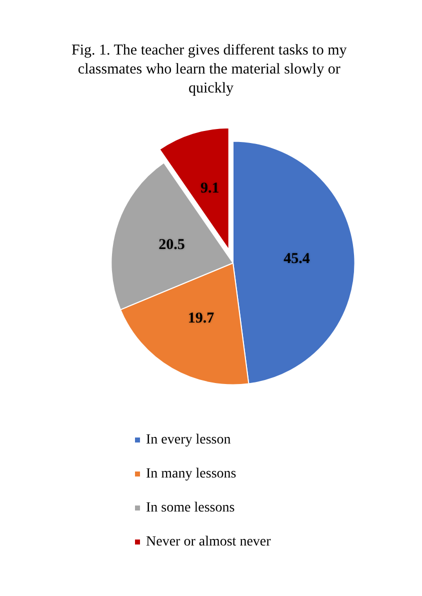 The height and width of the screenshot is (596, 422). Describe the element at coordinates (297, 258) in the screenshot. I see `data-label: 45.4` at that location.